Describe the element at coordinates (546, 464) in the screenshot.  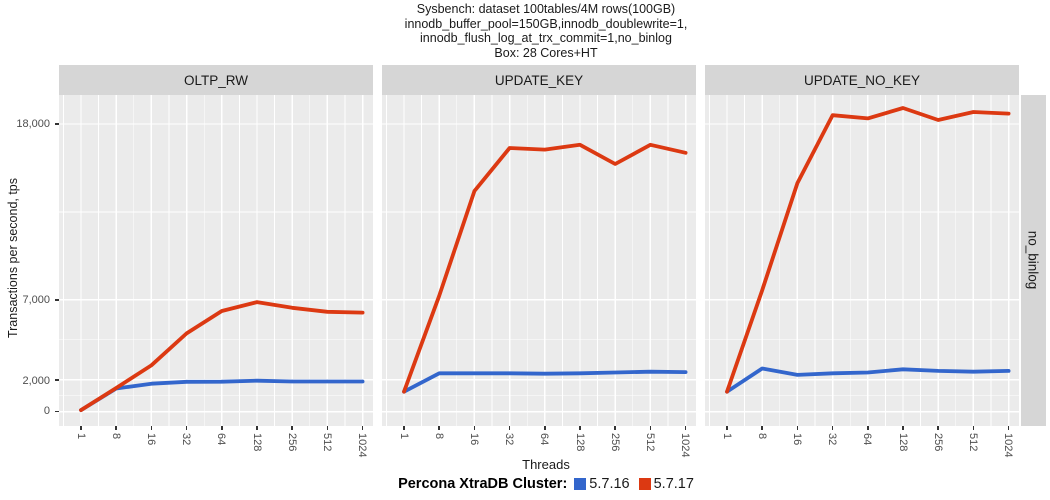
I see `x-axis-title: Threads` at that location.